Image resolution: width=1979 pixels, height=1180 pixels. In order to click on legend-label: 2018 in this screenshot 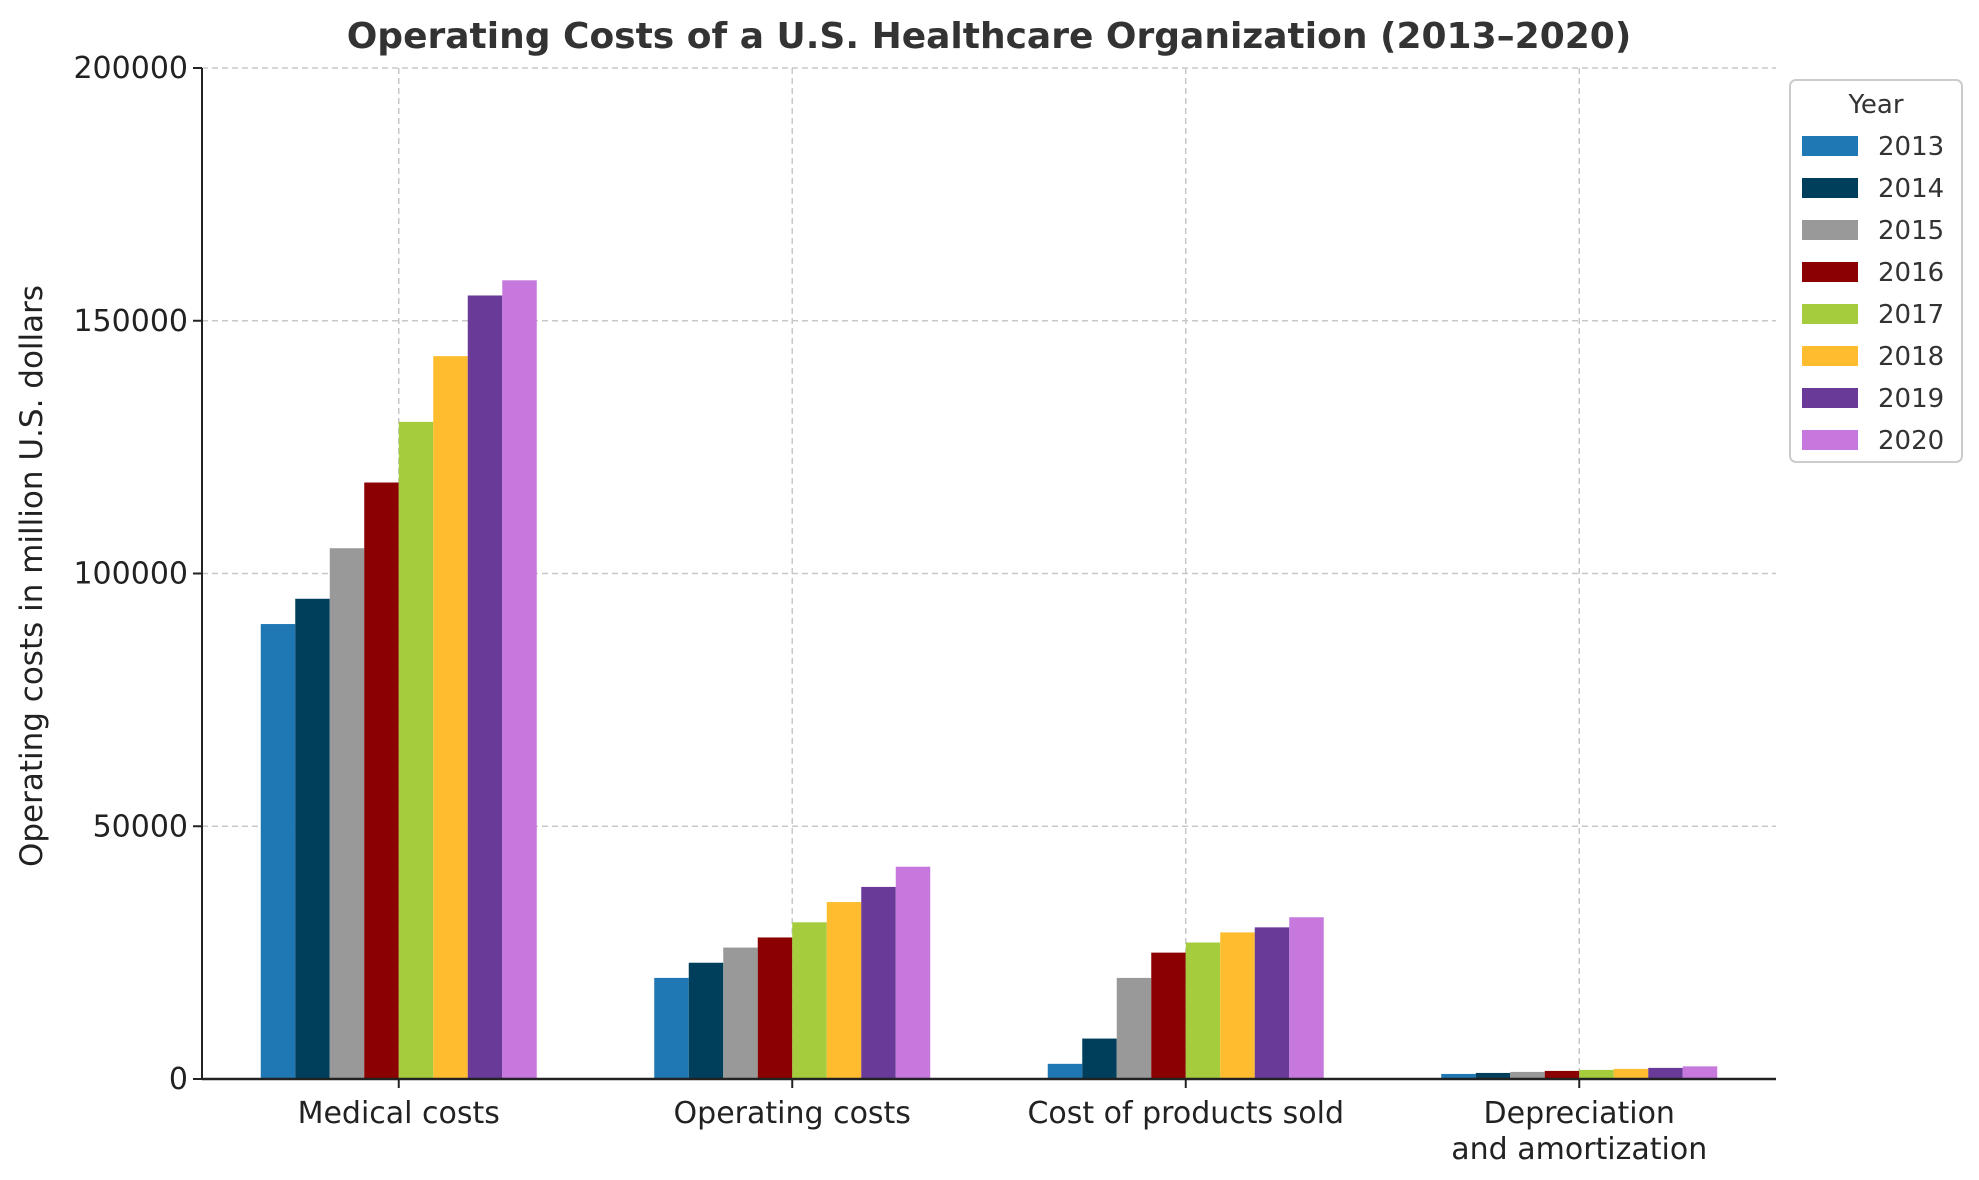, I will do `click(1911, 357)`.